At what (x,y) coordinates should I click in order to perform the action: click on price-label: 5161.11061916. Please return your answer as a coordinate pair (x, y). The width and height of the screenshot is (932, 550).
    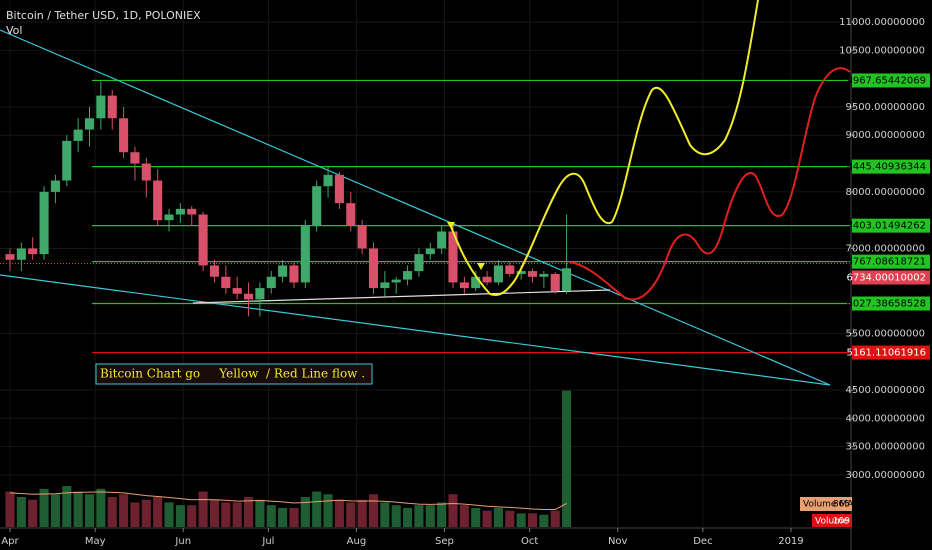
    Looking at the image, I should click on (886, 353).